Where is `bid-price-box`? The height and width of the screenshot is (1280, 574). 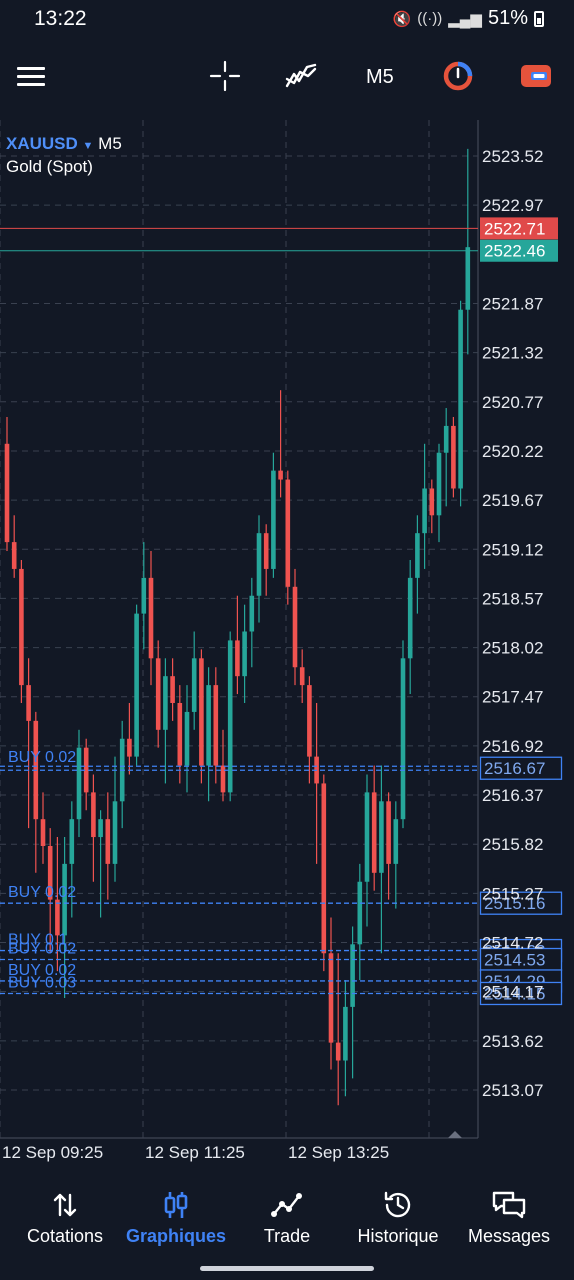
bid-price-box is located at coordinates (519, 250).